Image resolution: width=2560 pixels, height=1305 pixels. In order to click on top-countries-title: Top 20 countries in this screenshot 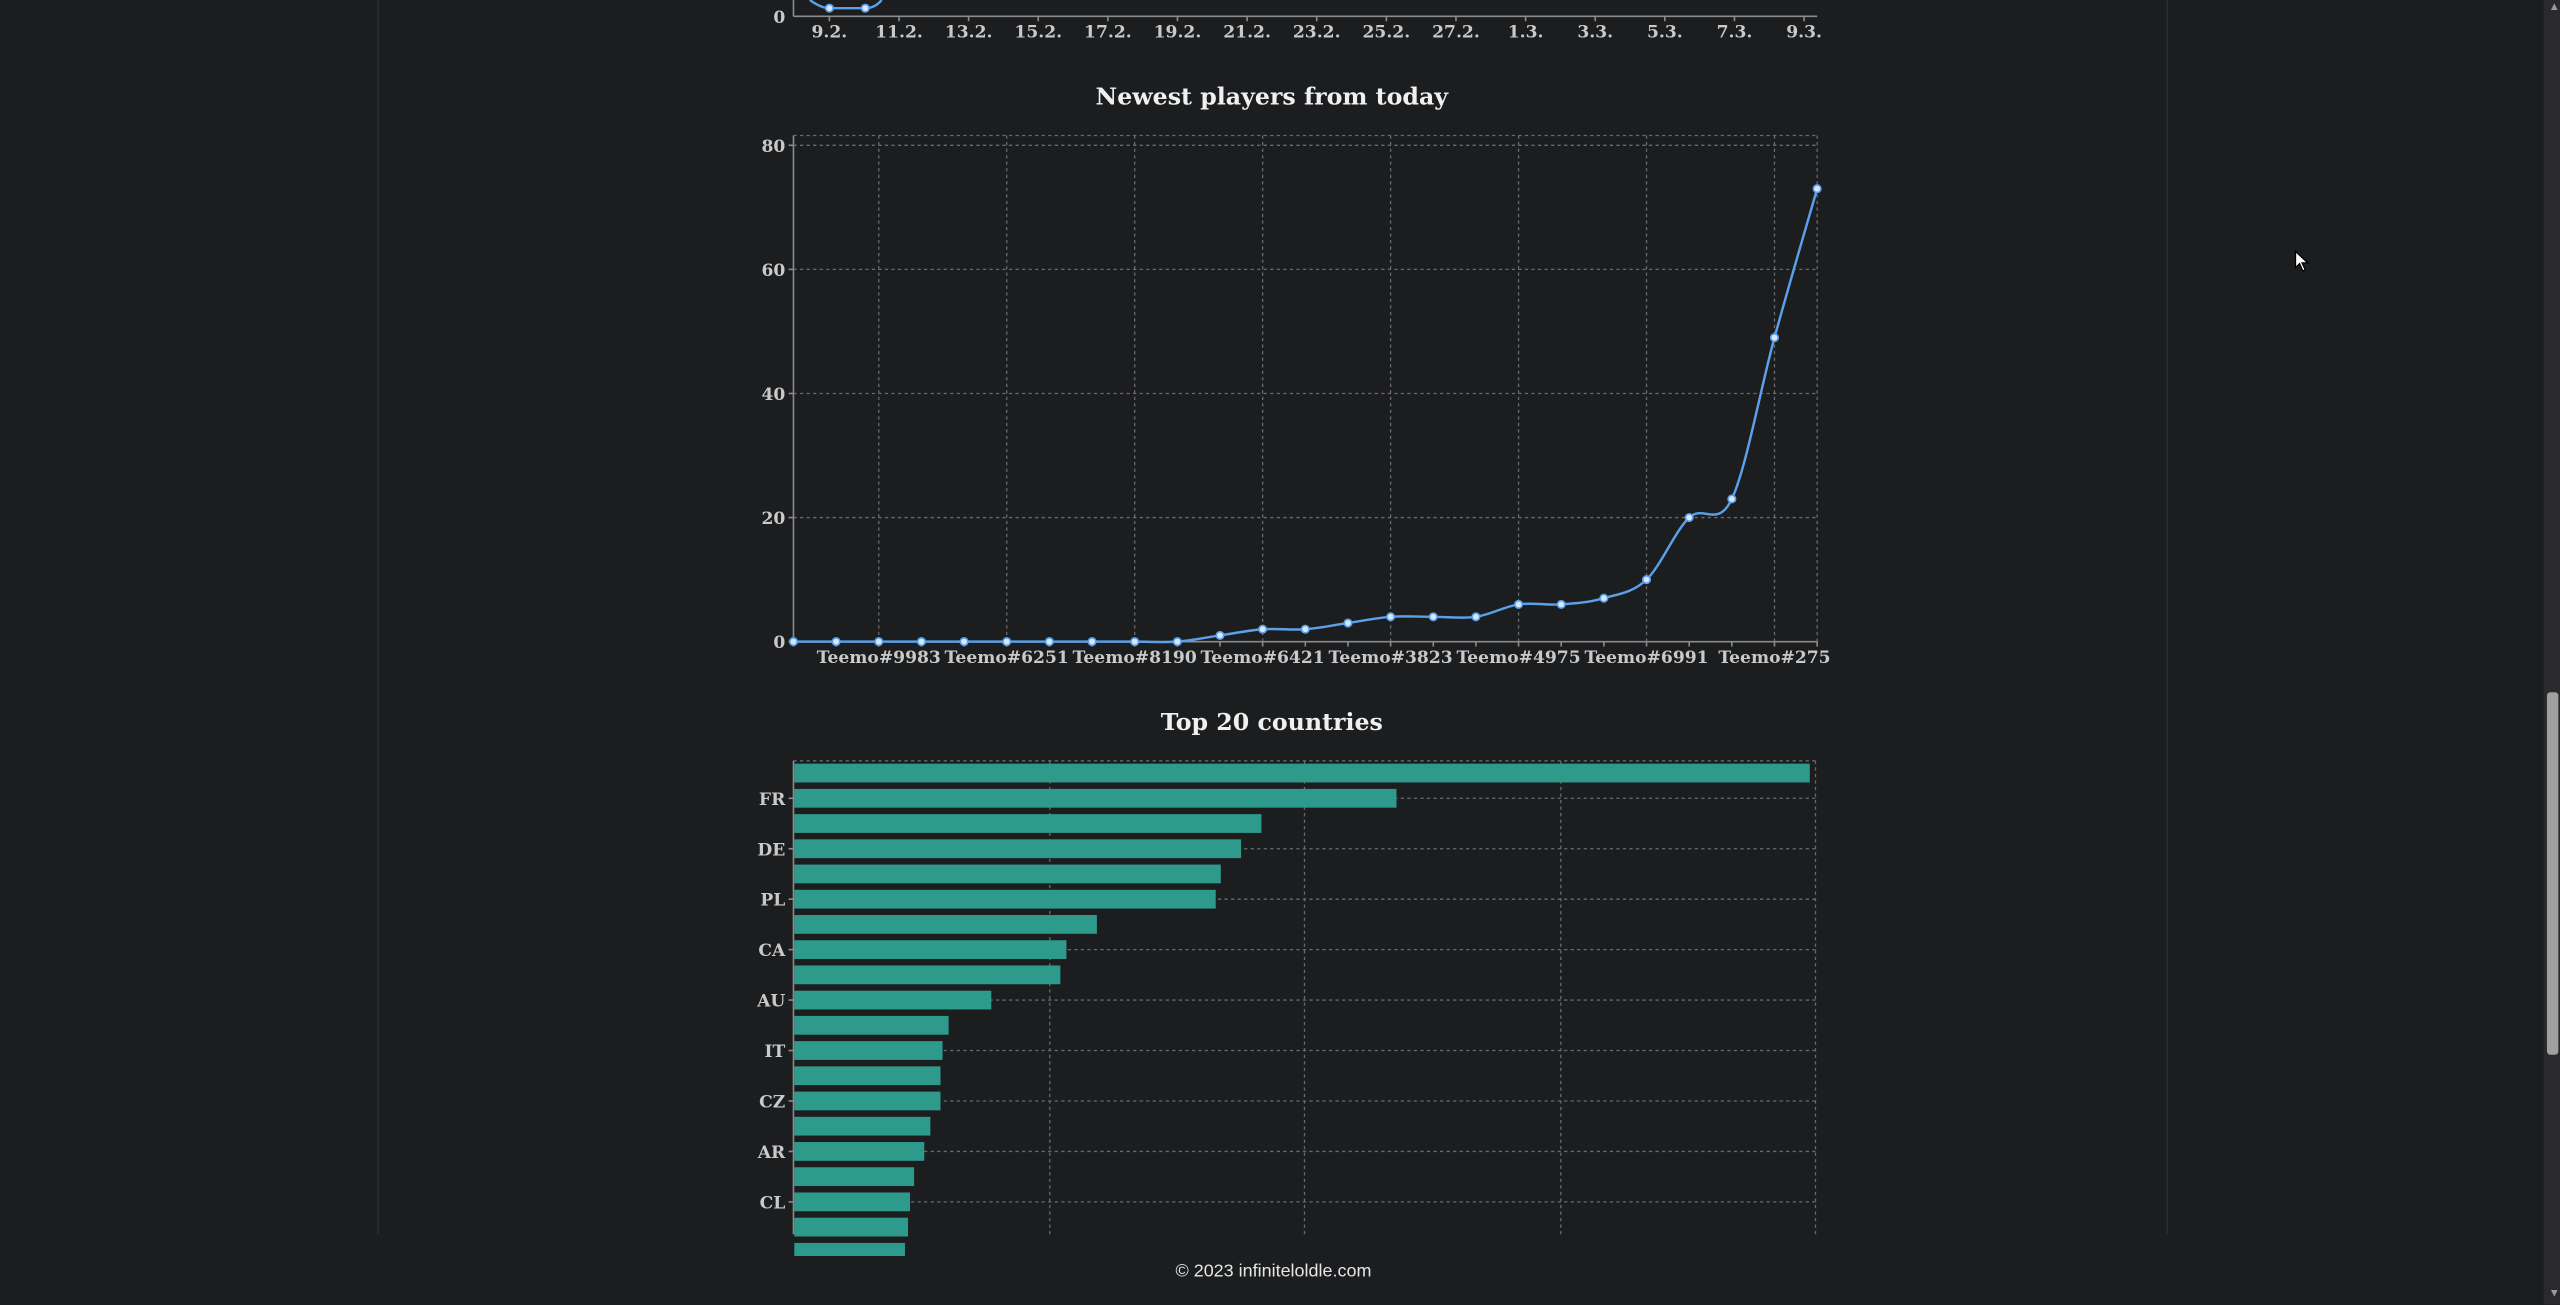, I will do `click(1271, 722)`.